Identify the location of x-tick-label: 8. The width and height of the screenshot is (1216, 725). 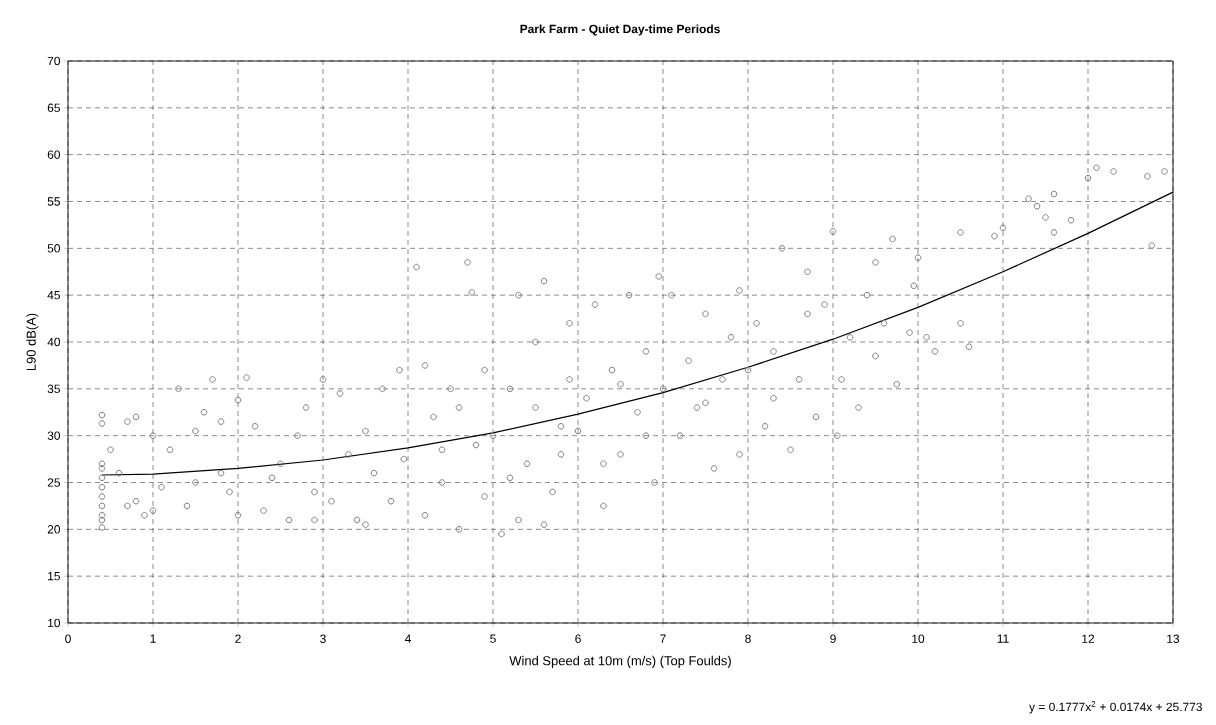
(748, 638).